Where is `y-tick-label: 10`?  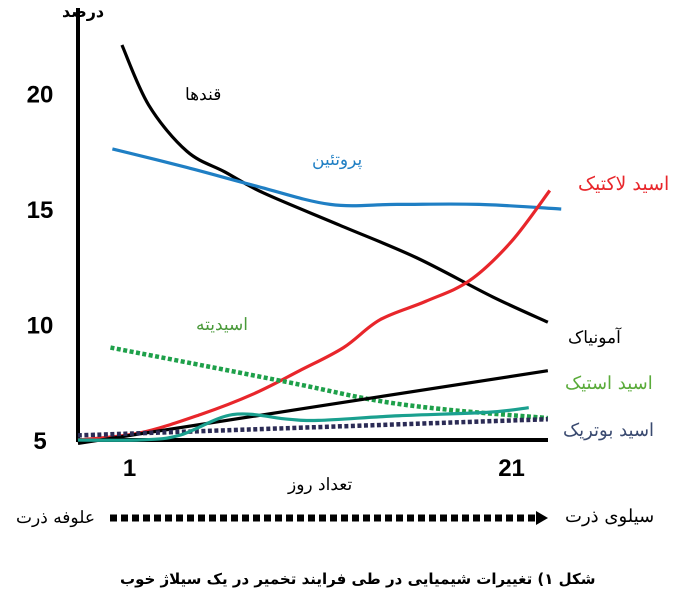
y-tick-label: 10 is located at coordinates (40, 326).